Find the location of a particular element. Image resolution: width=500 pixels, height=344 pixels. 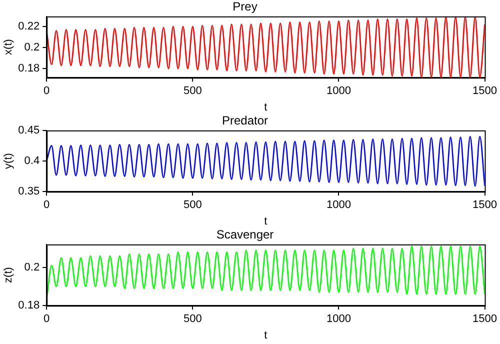

y-tick-label: 0.4 is located at coordinates (32, 161).